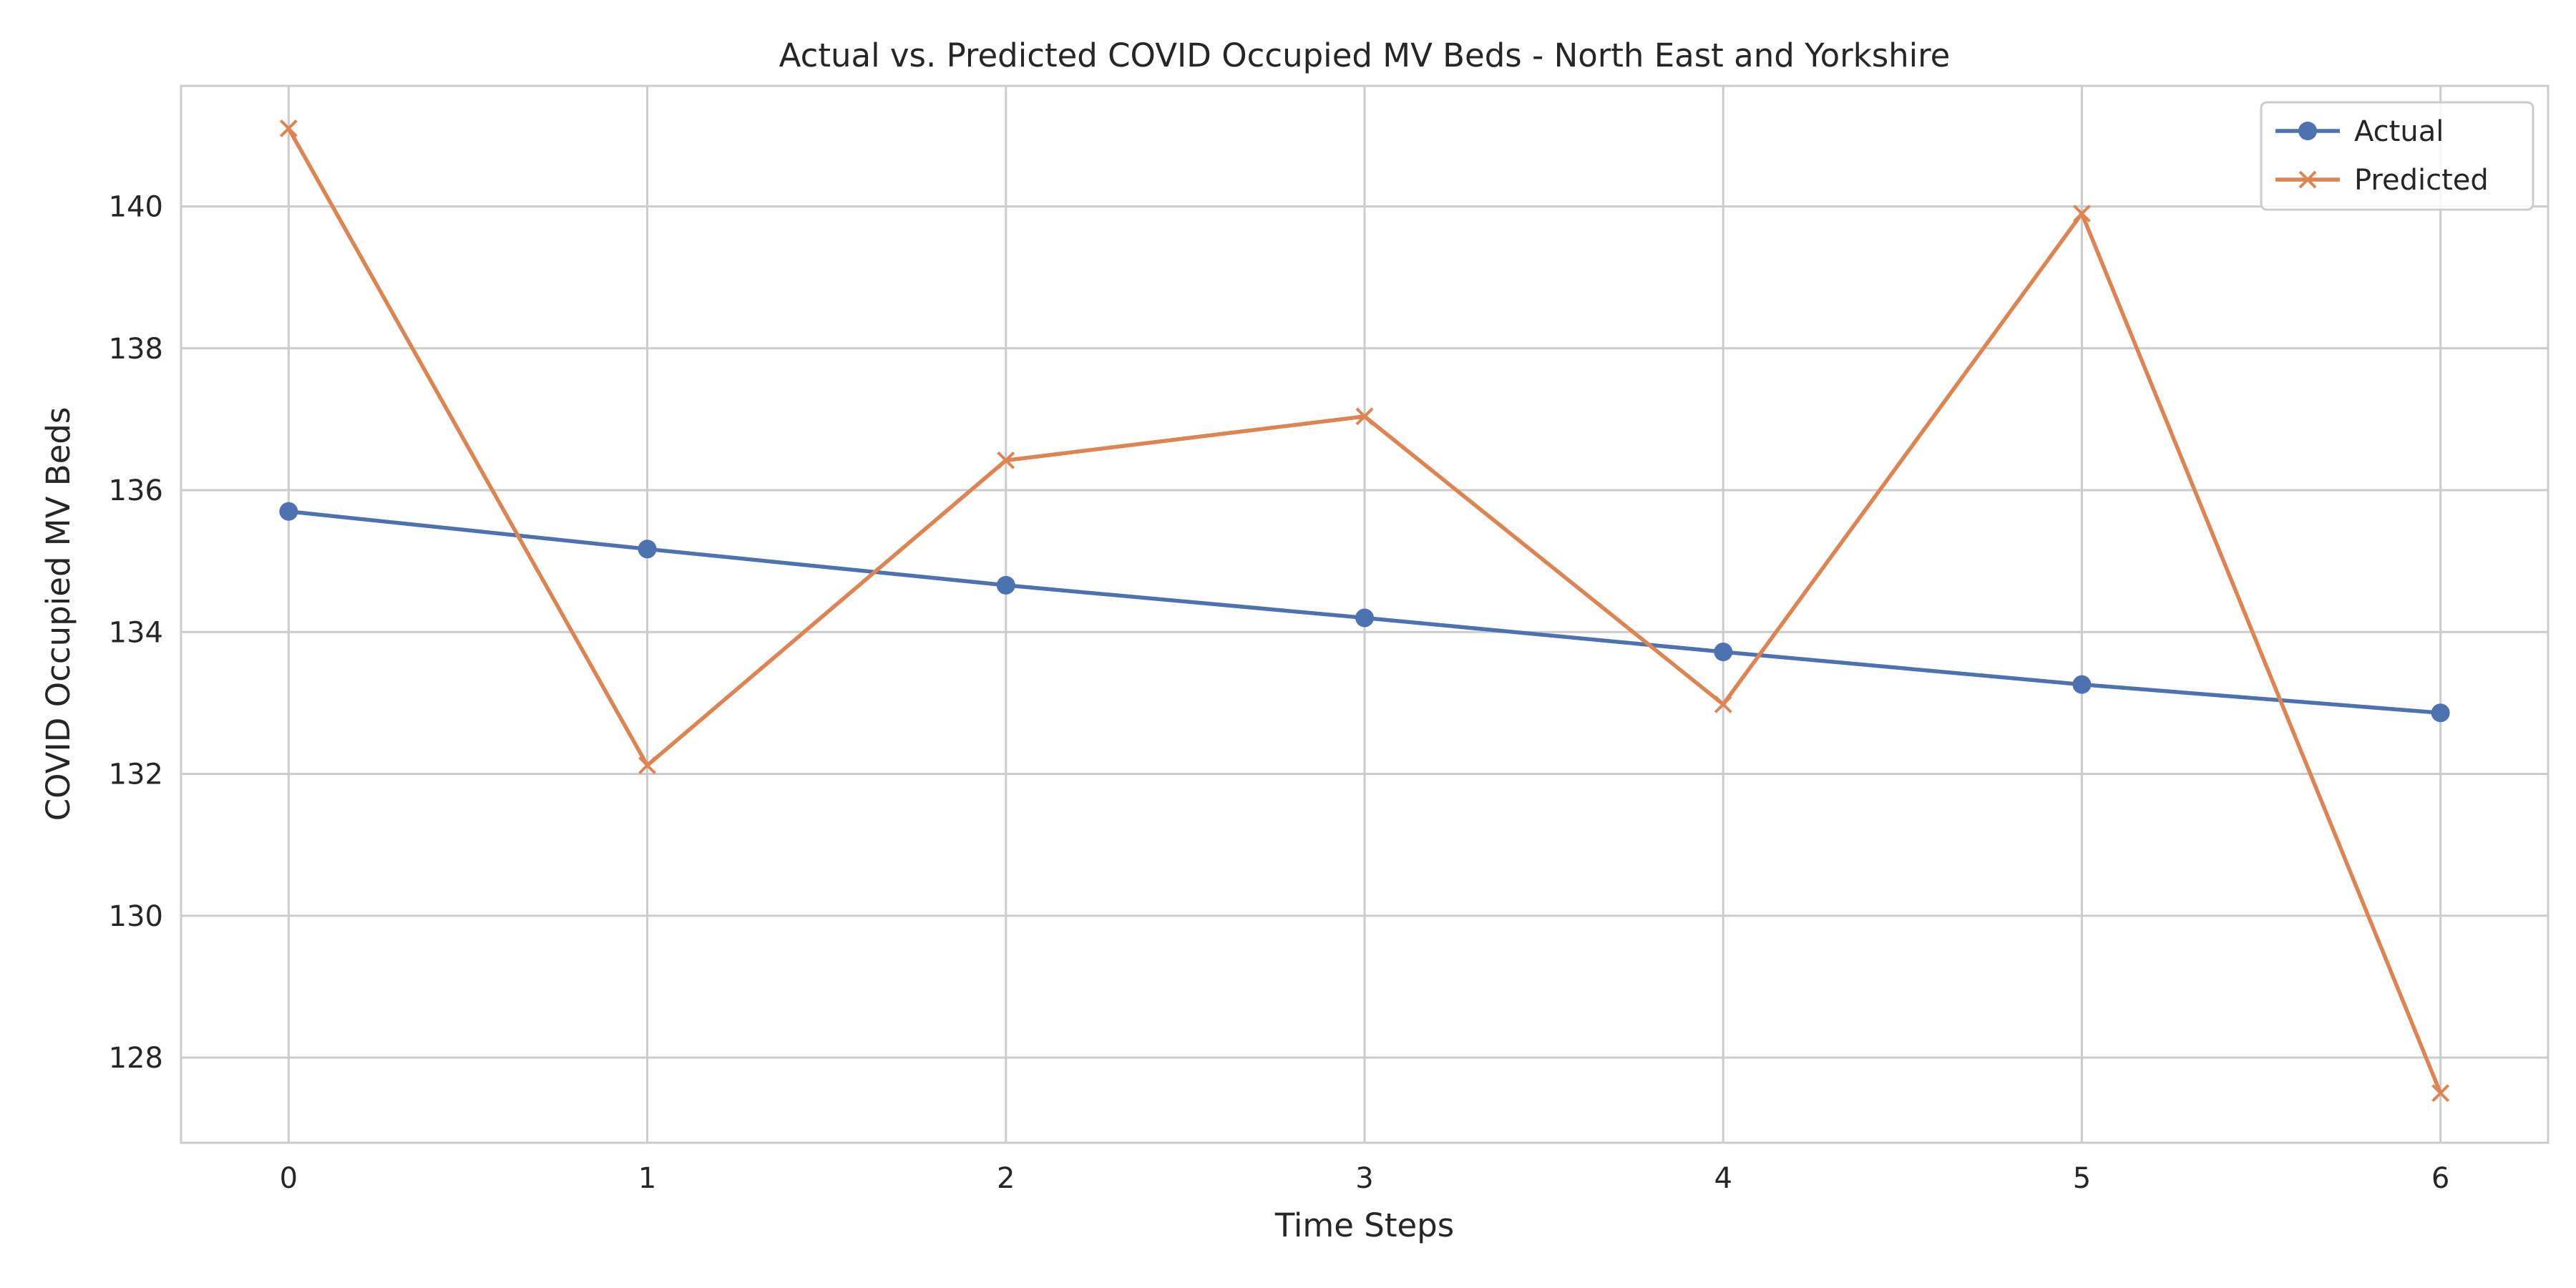  I want to click on y-tick-label-0: 128, so click(136, 1058).